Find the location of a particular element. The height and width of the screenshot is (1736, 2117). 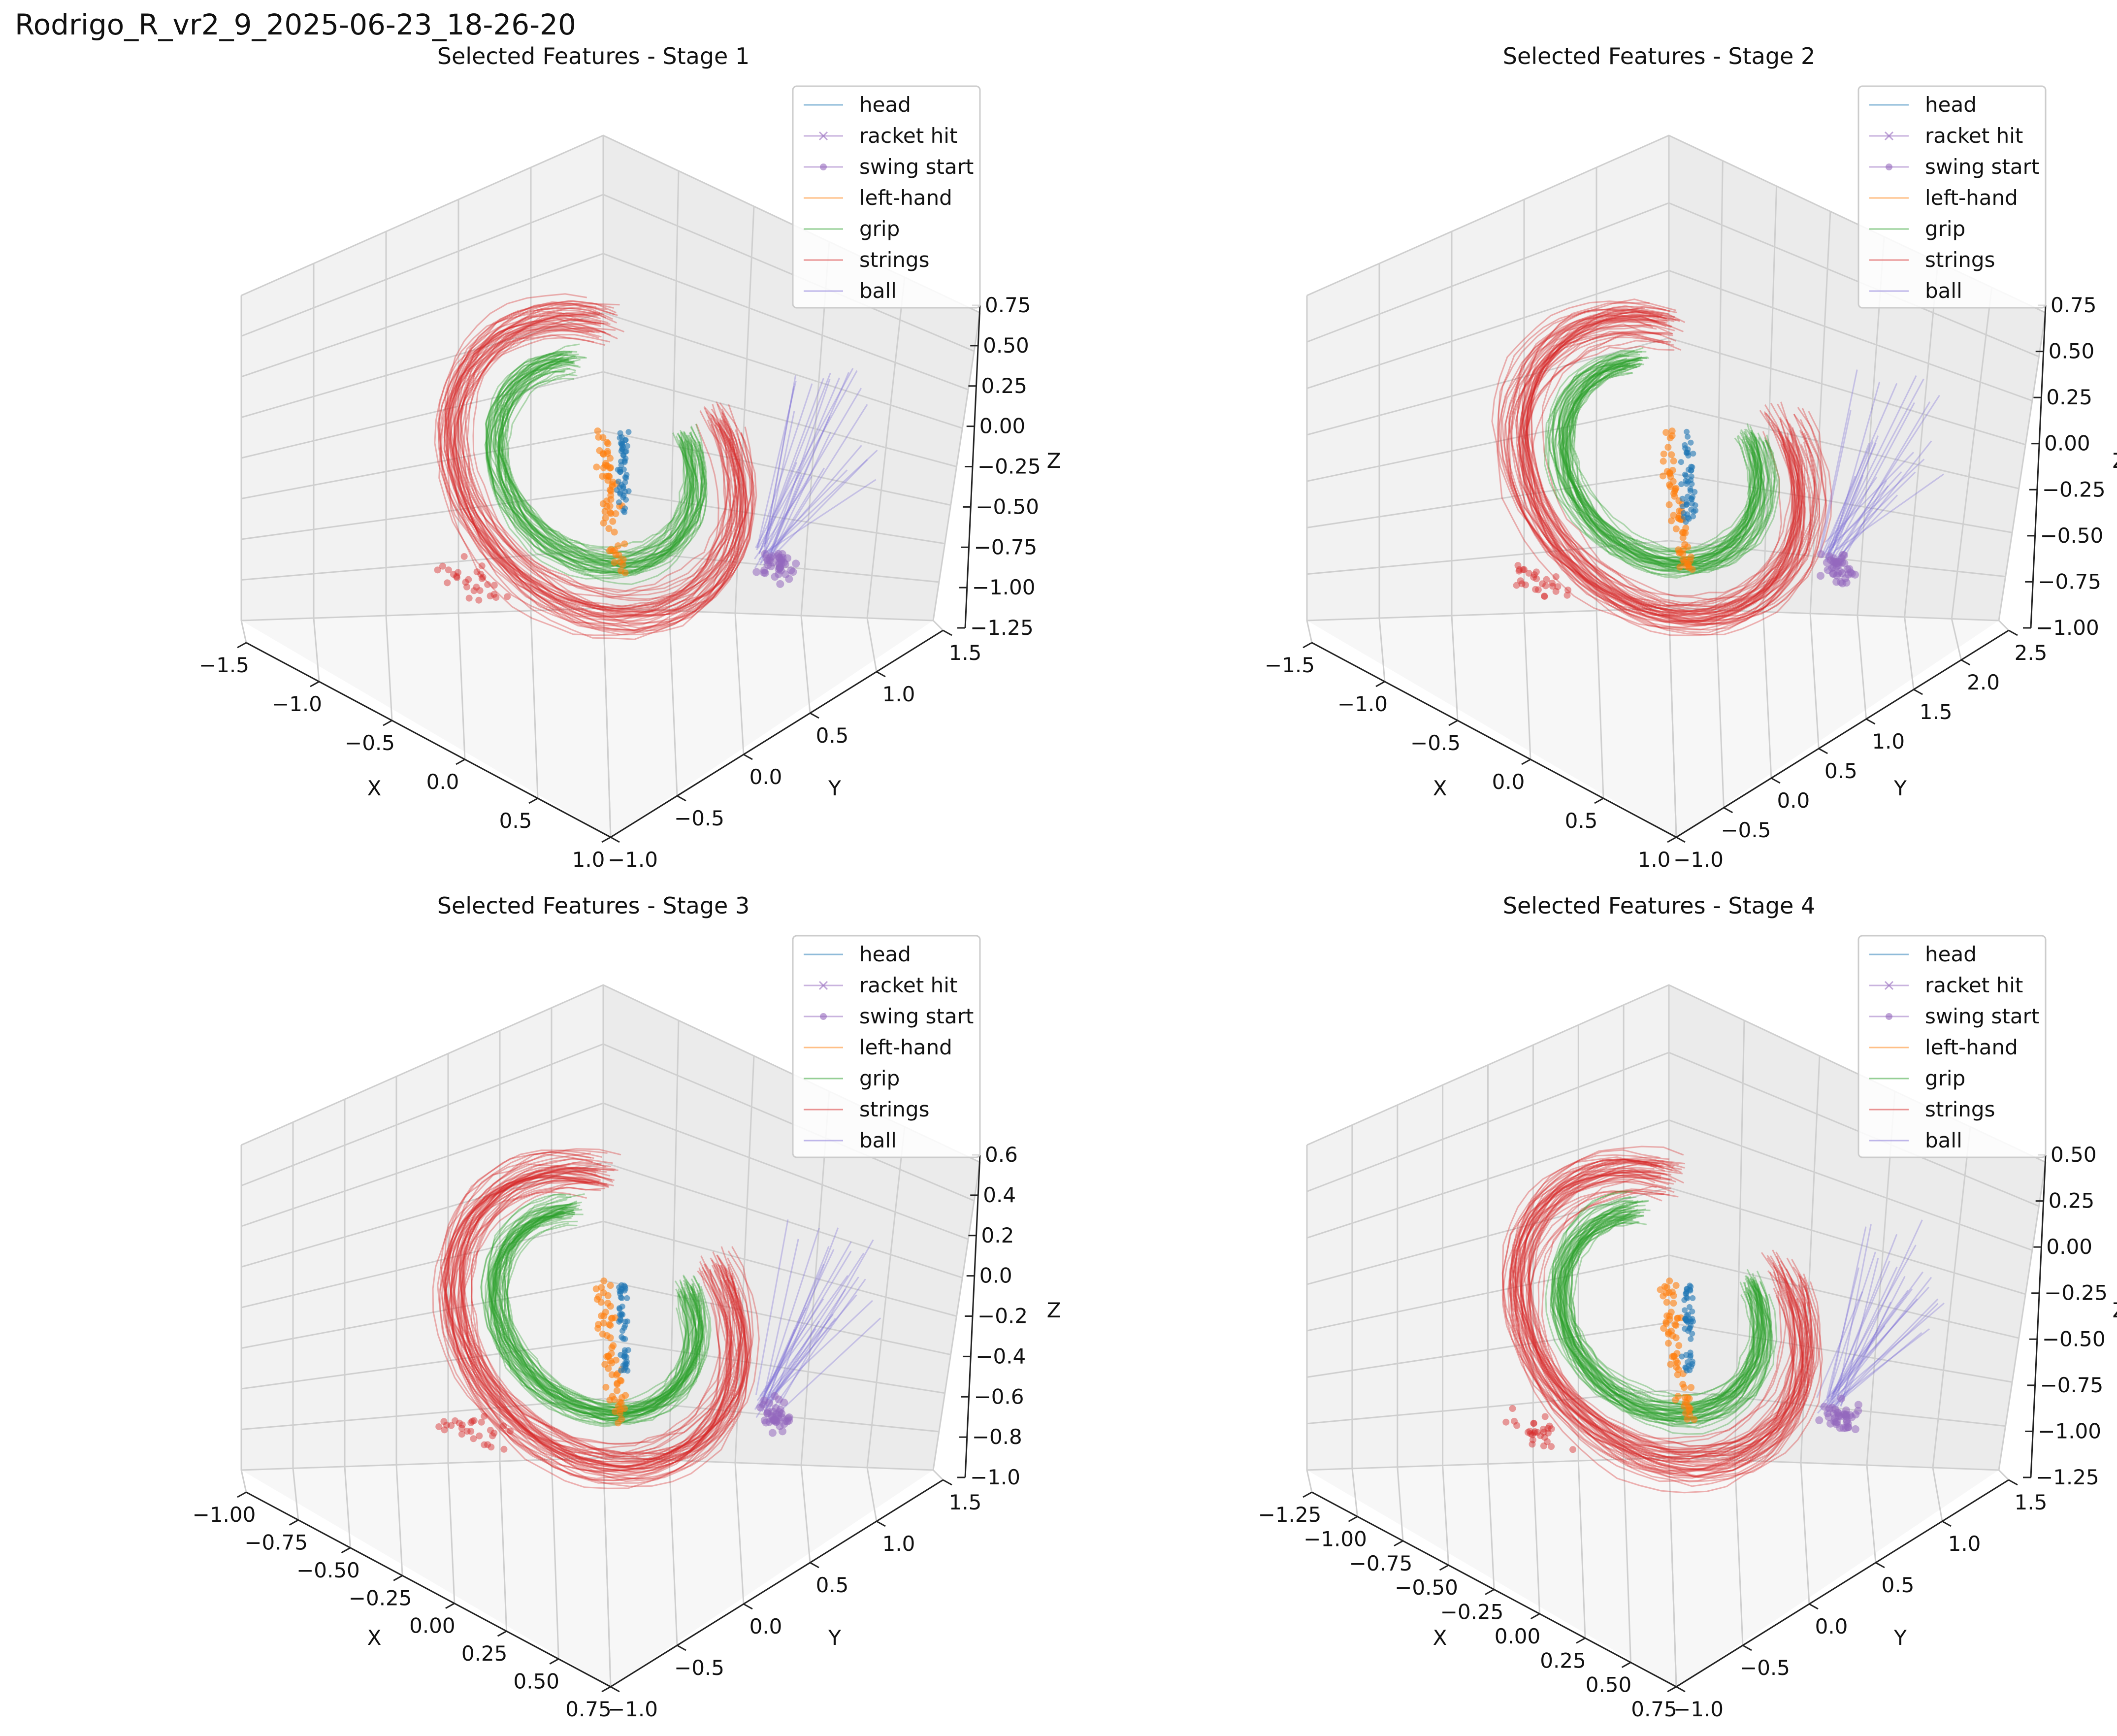

floor-pane is located at coordinates (1653, 1572).